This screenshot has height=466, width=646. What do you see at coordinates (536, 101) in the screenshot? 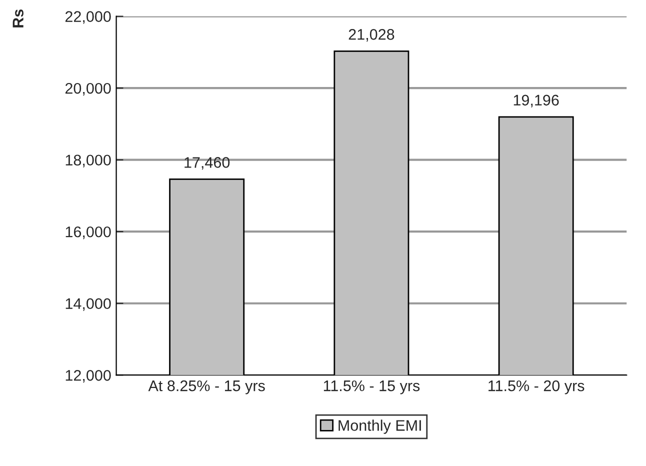
I see `data-label: 19,196` at bounding box center [536, 101].